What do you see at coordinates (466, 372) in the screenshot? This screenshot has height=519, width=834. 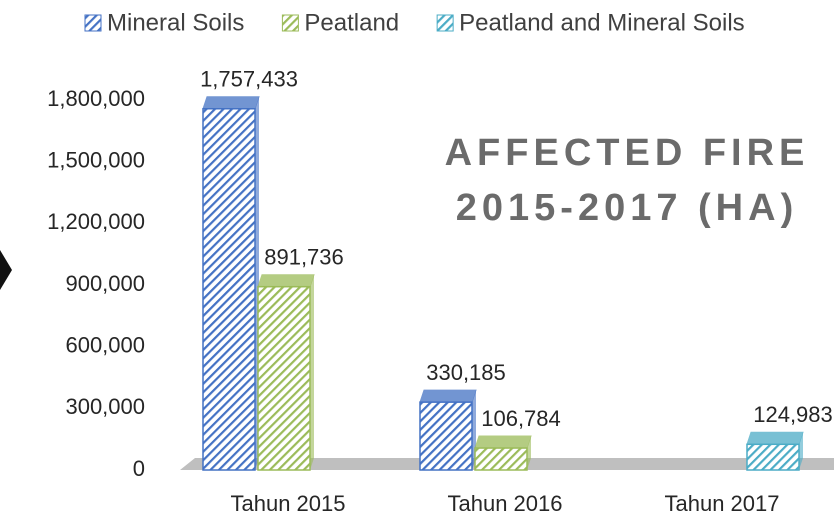 I see `value-label: 330,185` at bounding box center [466, 372].